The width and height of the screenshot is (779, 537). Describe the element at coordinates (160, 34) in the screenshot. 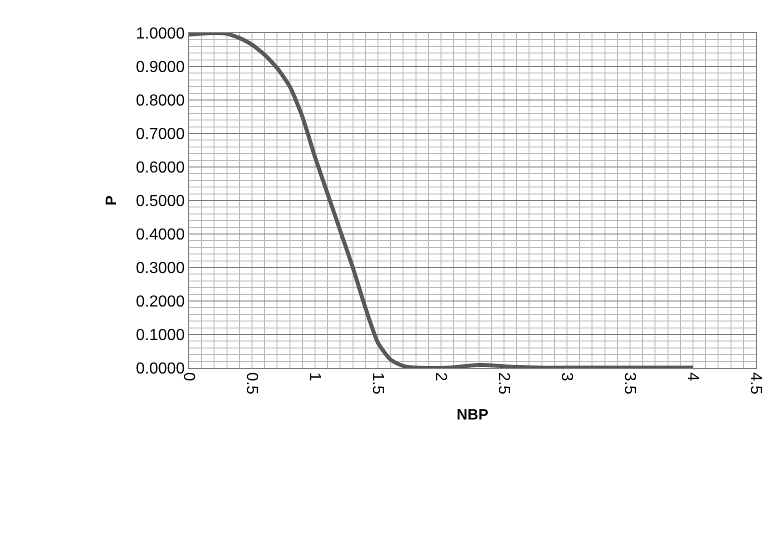

I see `y-tick-label: 1.0000` at that location.